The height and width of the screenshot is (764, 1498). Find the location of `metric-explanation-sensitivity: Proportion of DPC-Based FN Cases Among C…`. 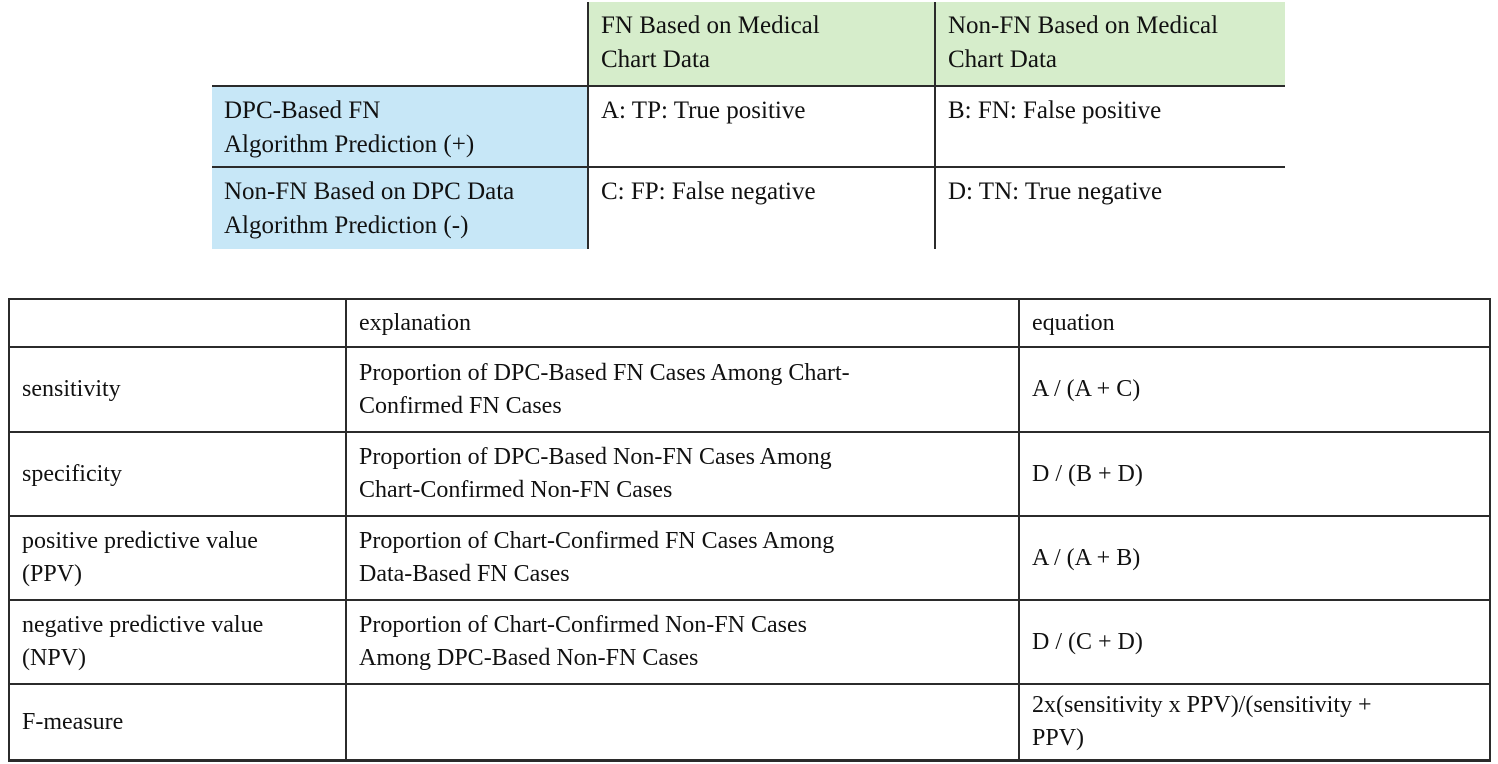

metric-explanation-sensitivity: Proportion of DPC-Based FN Cases Among C… is located at coordinates (682, 389).